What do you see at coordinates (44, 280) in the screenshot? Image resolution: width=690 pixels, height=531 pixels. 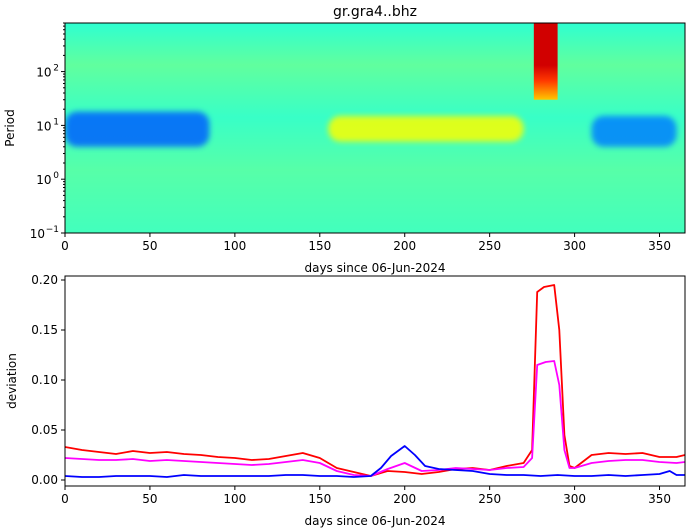 I see `line-y-tick-label: 0.20` at bounding box center [44, 280].